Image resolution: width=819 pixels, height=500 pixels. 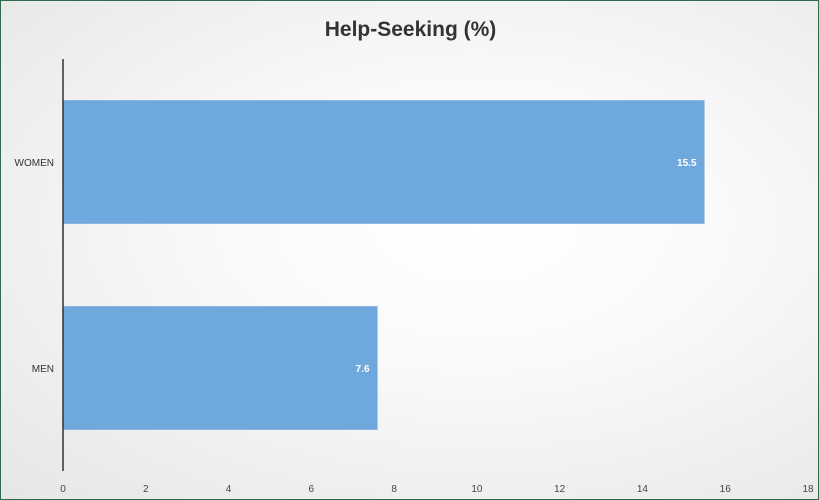 What do you see at coordinates (34, 163) in the screenshot?
I see `category-label-women: WOMEN` at bounding box center [34, 163].